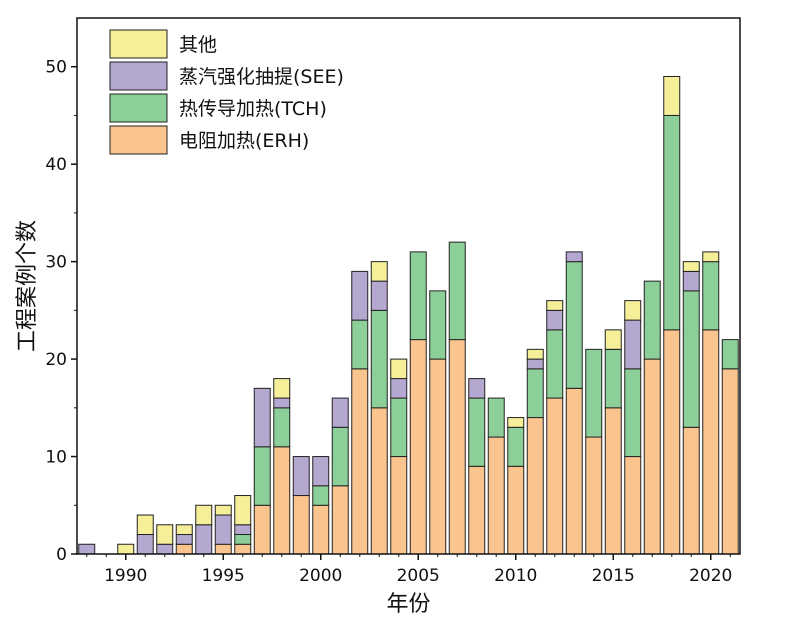 This screenshot has height=627, width=794. I want to click on x-tick-label: 2020, so click(710, 576).